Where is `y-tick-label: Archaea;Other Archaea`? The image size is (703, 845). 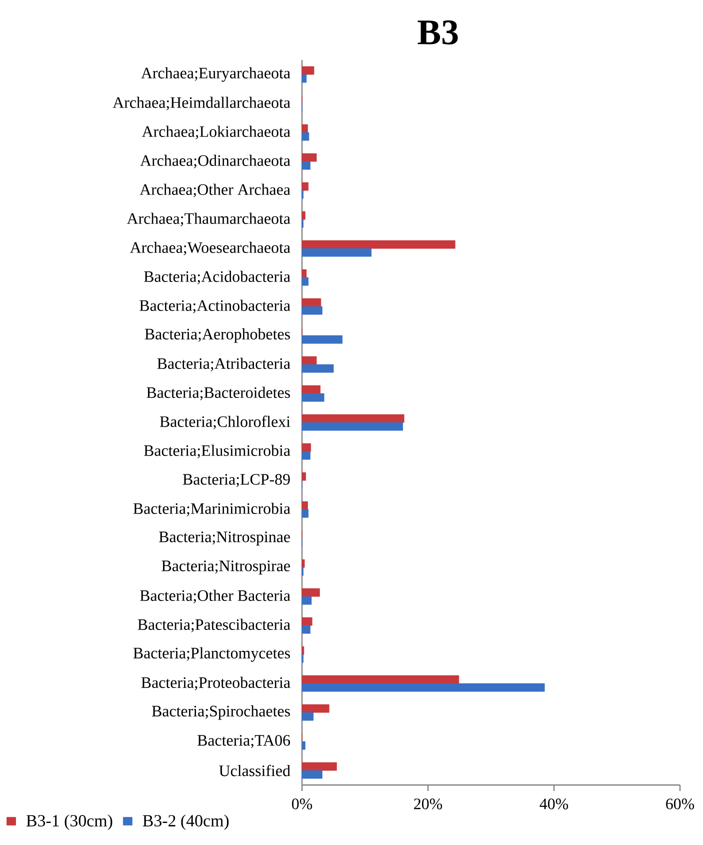 y-tick-label: Archaea;Other Archaea is located at coordinates (215, 191).